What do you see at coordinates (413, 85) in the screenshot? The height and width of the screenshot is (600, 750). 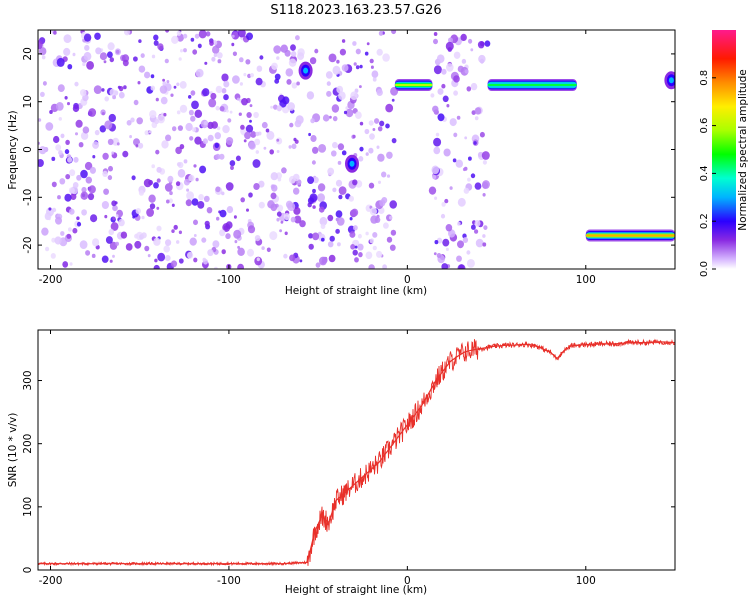 I see `band-layer` at bounding box center [413, 85].